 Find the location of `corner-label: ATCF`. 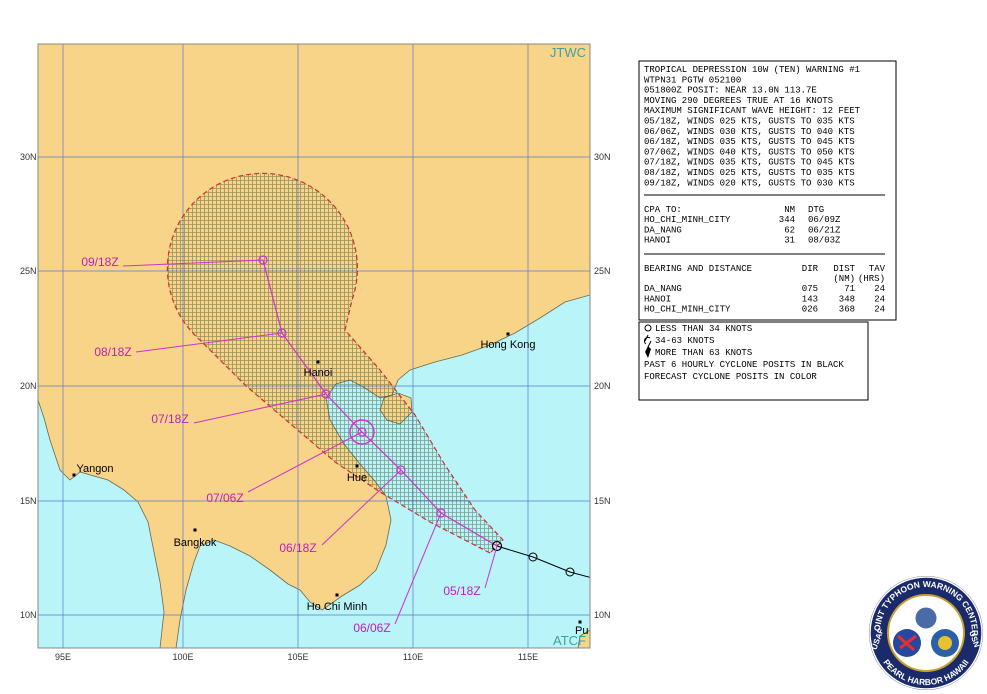

corner-label: ATCF is located at coordinates (569, 640).